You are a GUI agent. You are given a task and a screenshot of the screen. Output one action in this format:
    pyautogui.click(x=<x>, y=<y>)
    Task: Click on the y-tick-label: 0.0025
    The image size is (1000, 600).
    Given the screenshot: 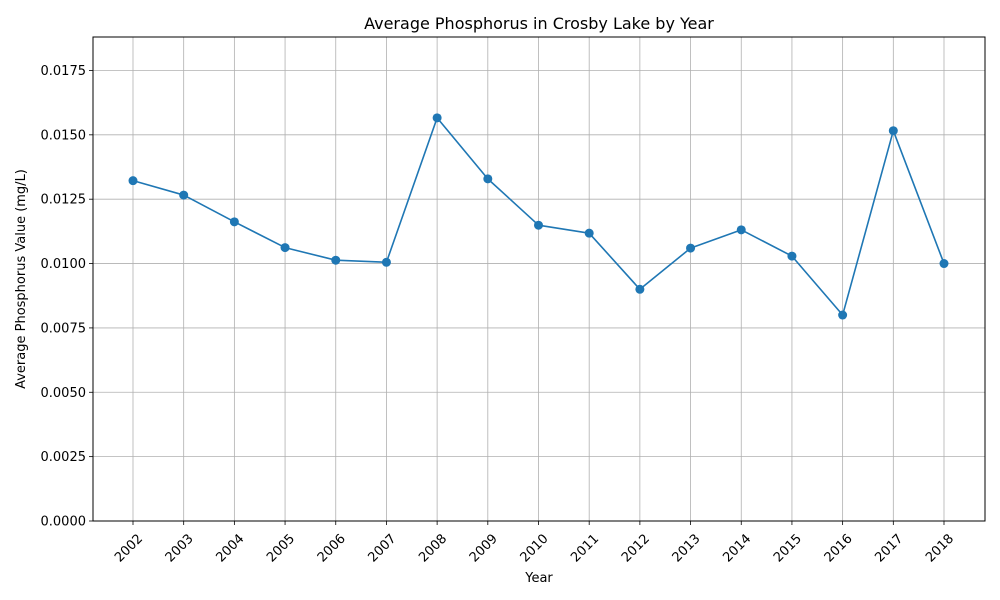 What is the action you would take?
    pyautogui.click(x=64, y=457)
    